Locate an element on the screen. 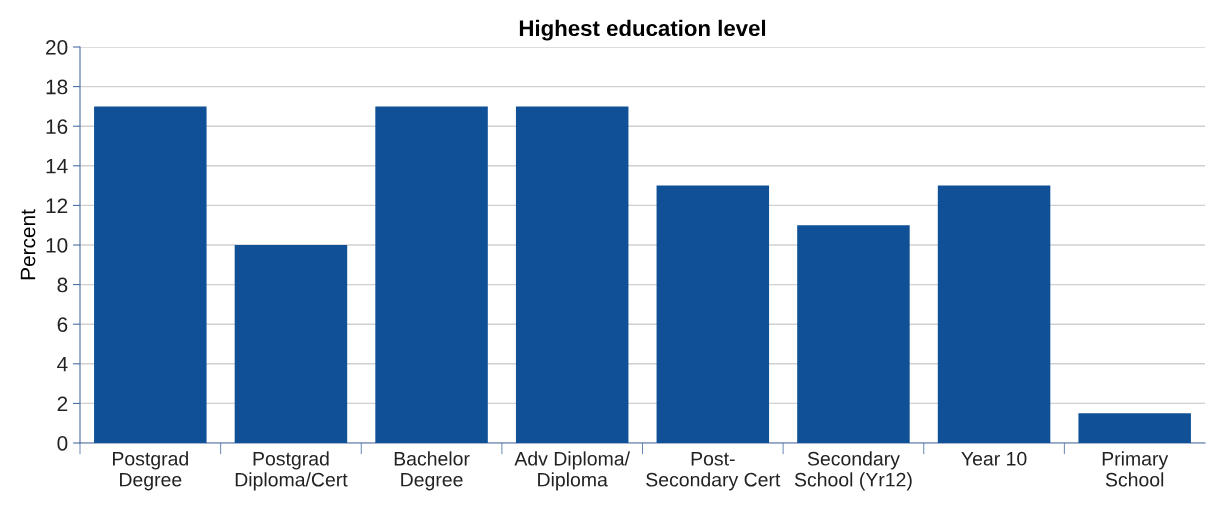 This screenshot has width=1206, height=507. x-tick-label: Secondary School (Yr12) is located at coordinates (853, 471).